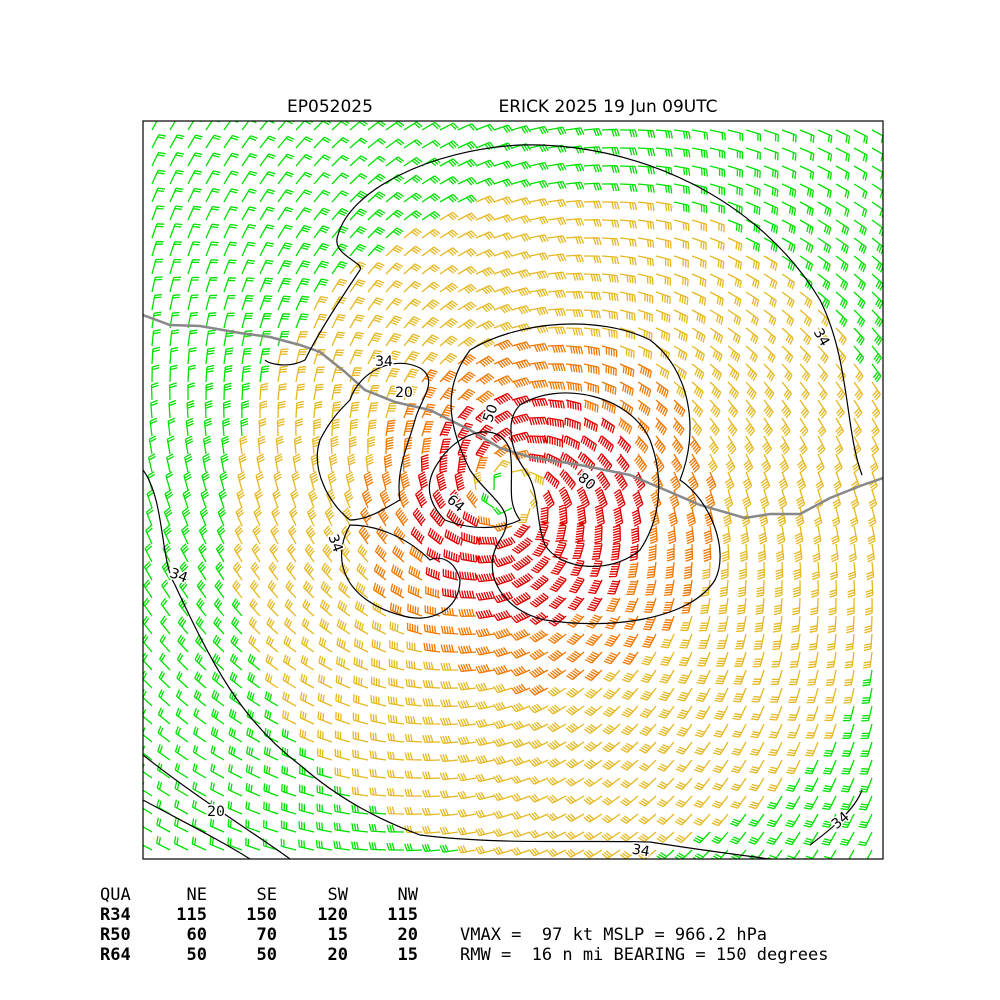 The height and width of the screenshot is (1000, 1000). Describe the element at coordinates (197, 895) in the screenshot. I see `table-header: NE` at that location.